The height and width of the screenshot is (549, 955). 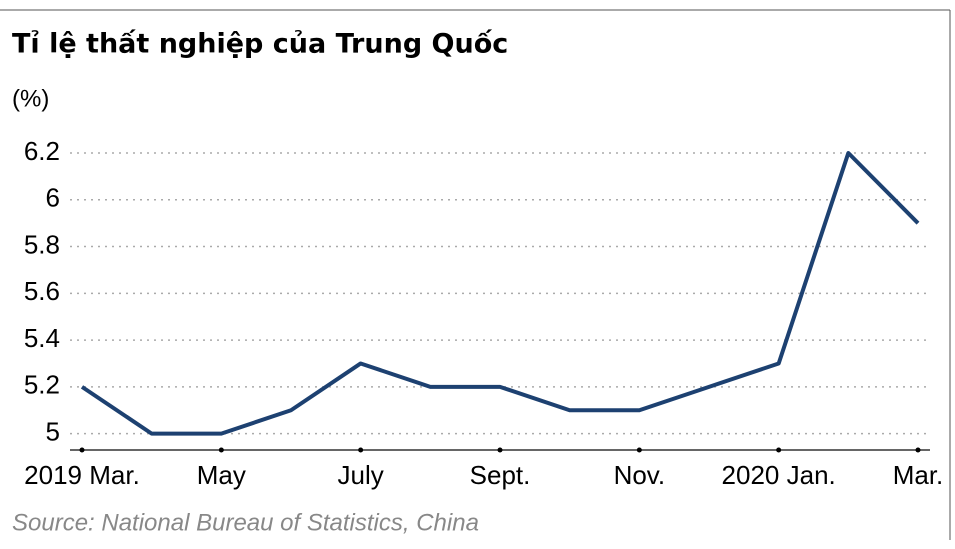 What do you see at coordinates (918, 475) in the screenshot?
I see `x-tick-label: Mar.` at bounding box center [918, 475].